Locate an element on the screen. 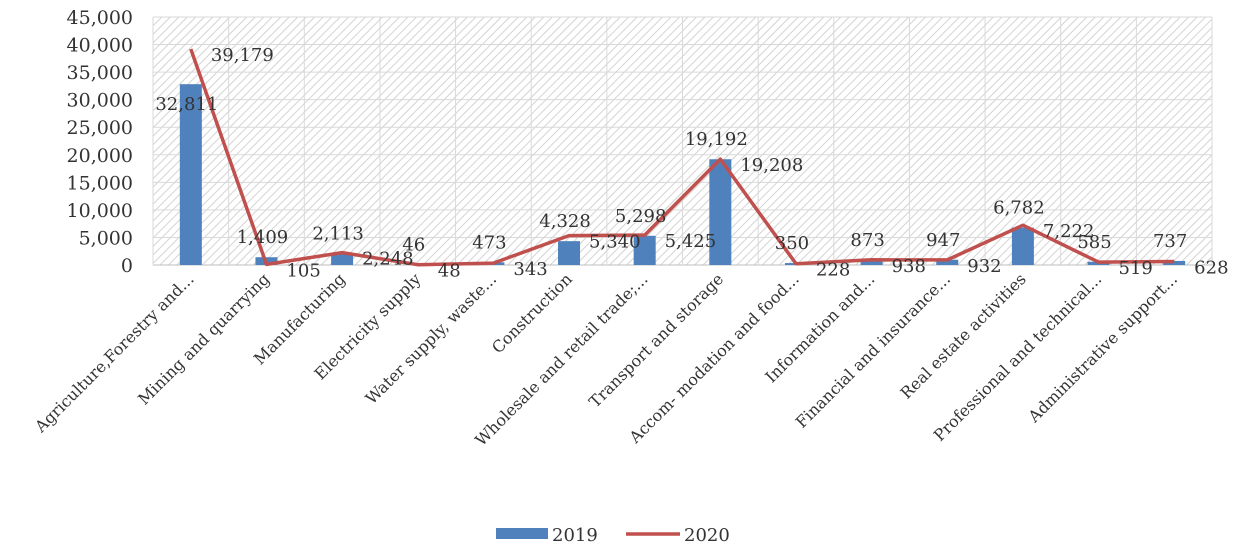 The image size is (1239, 552). data-label-2020: 932 is located at coordinates (984, 266).